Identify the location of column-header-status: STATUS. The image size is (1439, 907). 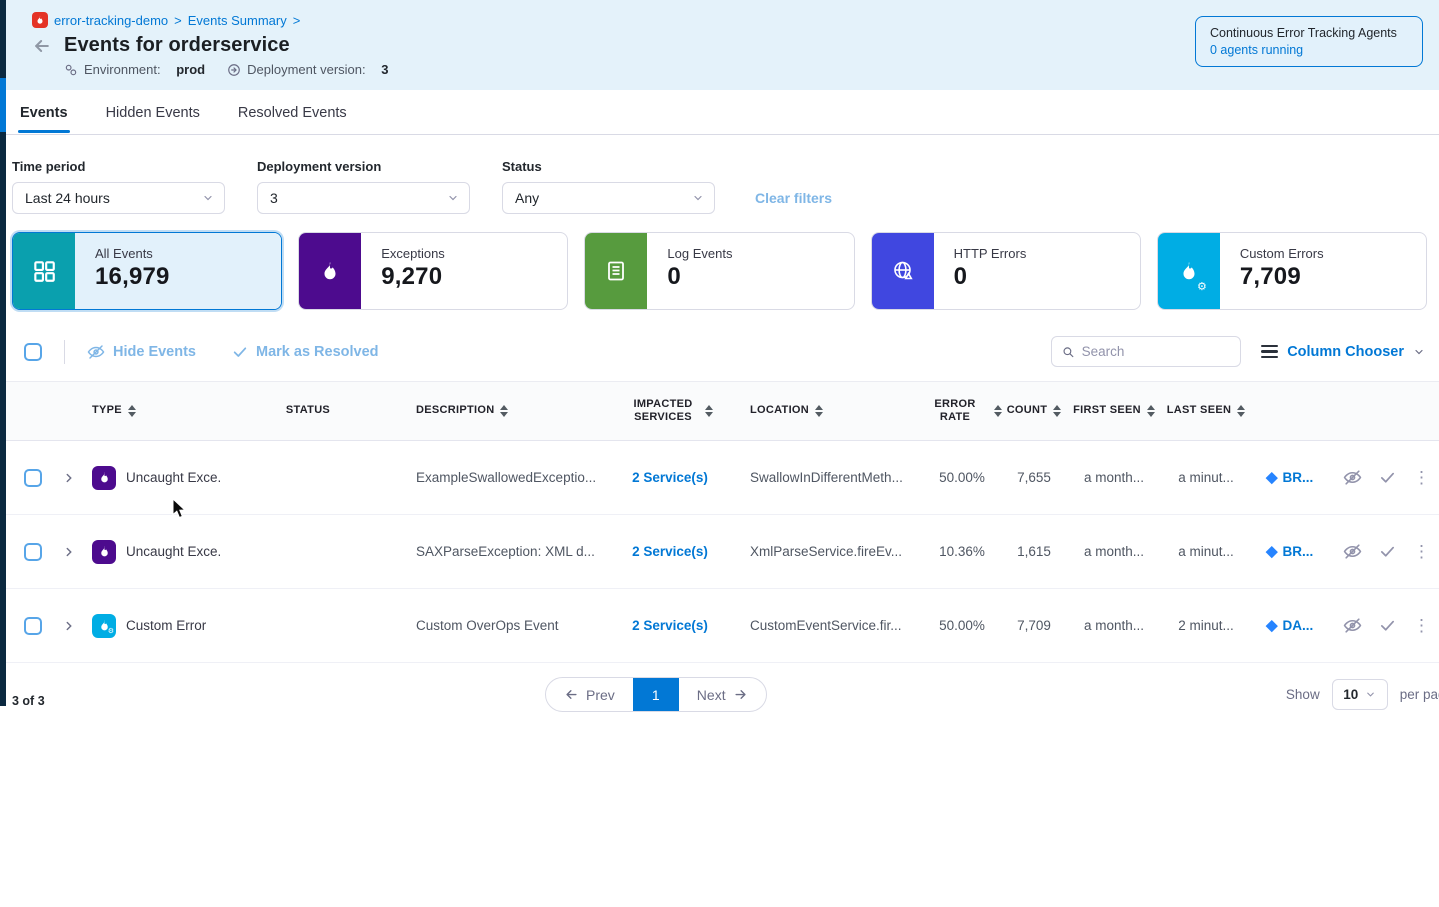
(308, 410).